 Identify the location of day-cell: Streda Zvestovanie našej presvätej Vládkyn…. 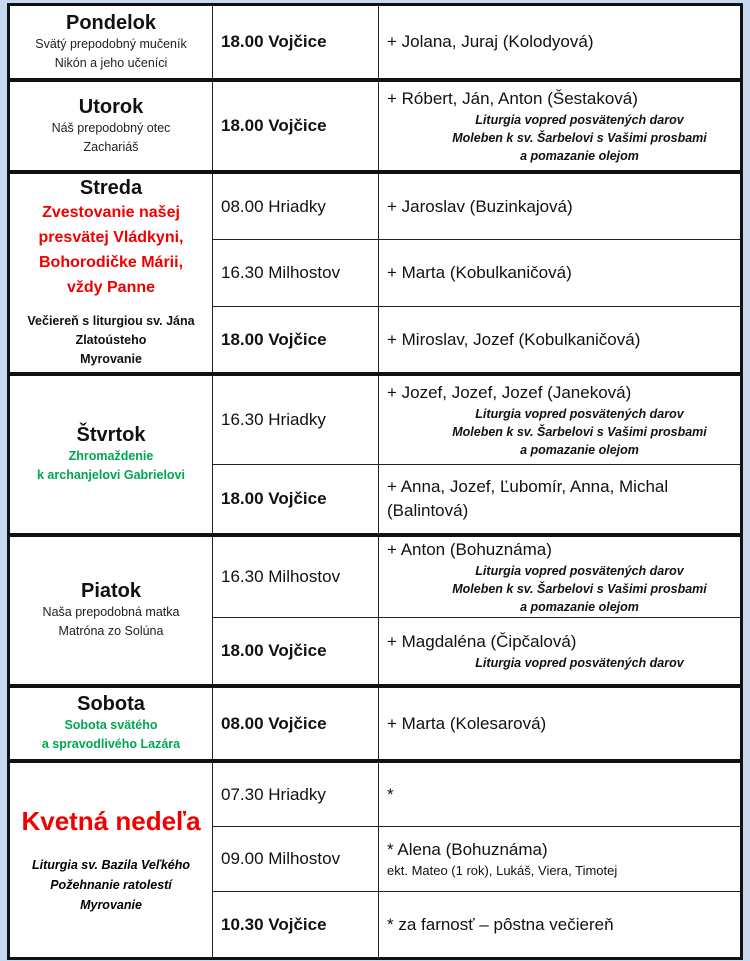
(111, 273).